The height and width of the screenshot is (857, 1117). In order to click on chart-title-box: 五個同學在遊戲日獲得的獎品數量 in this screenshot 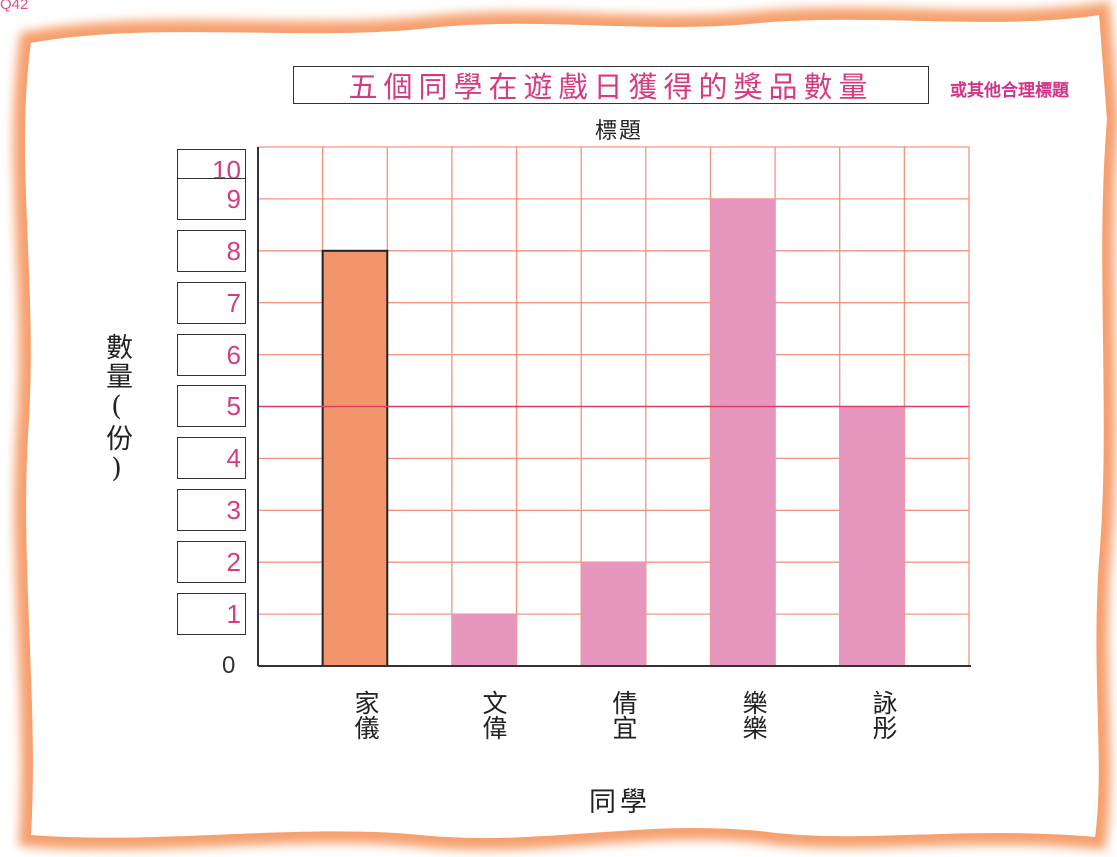, I will do `click(611, 85)`.